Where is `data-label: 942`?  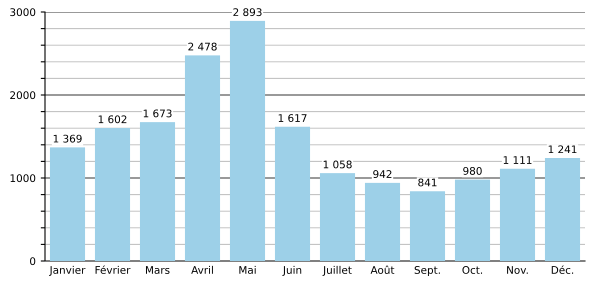 data-label: 942 is located at coordinates (382, 174).